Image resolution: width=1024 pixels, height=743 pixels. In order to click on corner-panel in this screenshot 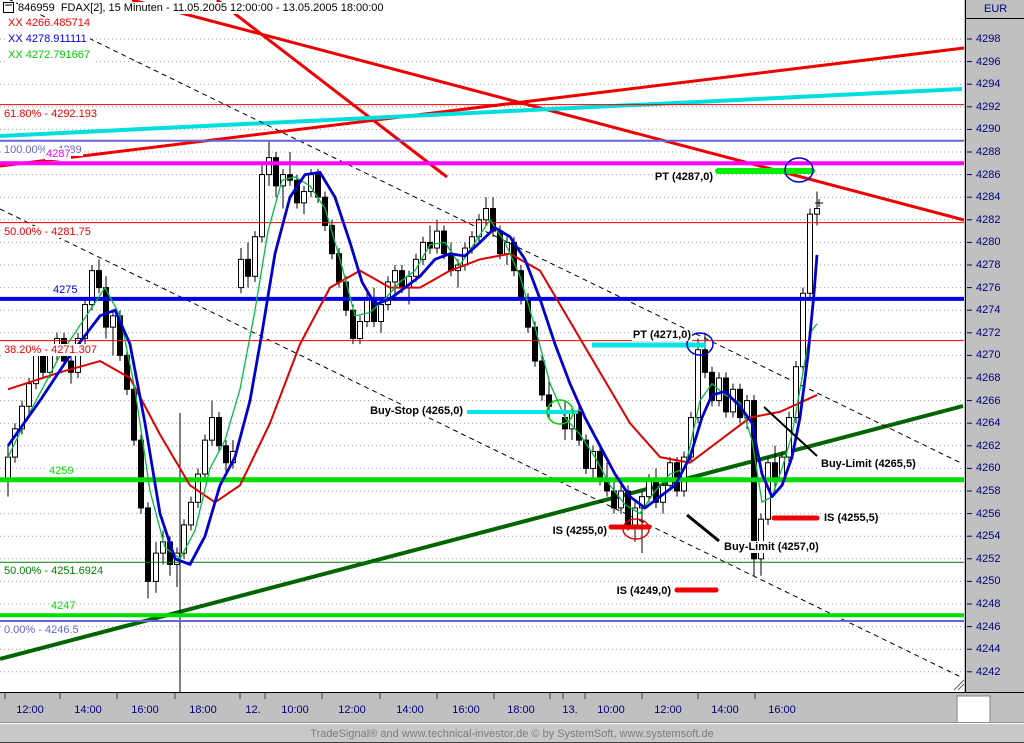, I will do `click(973, 718)`.